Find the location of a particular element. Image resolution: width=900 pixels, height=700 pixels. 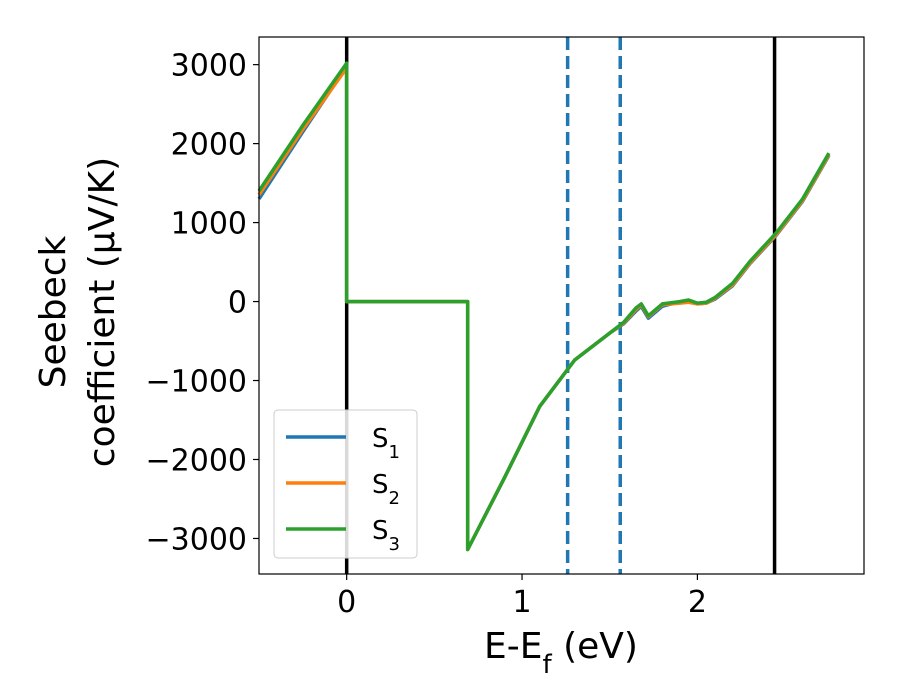

legend-label-s2: S2 is located at coordinates (386, 489).